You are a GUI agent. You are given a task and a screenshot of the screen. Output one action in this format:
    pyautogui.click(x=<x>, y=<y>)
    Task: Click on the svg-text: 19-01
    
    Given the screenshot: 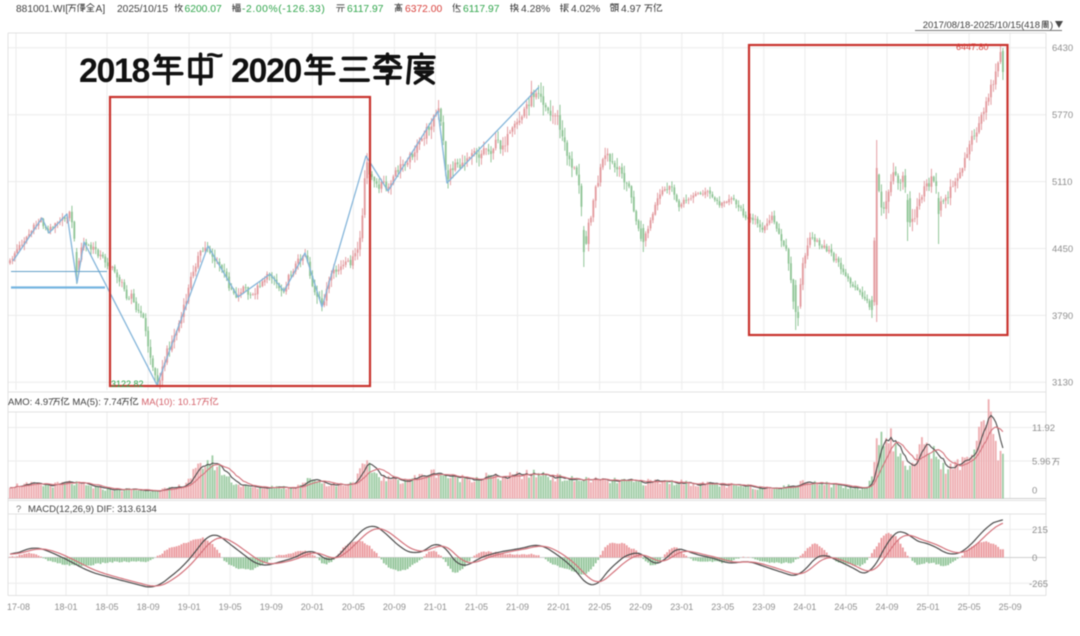 What is the action you would take?
    pyautogui.click(x=189, y=607)
    